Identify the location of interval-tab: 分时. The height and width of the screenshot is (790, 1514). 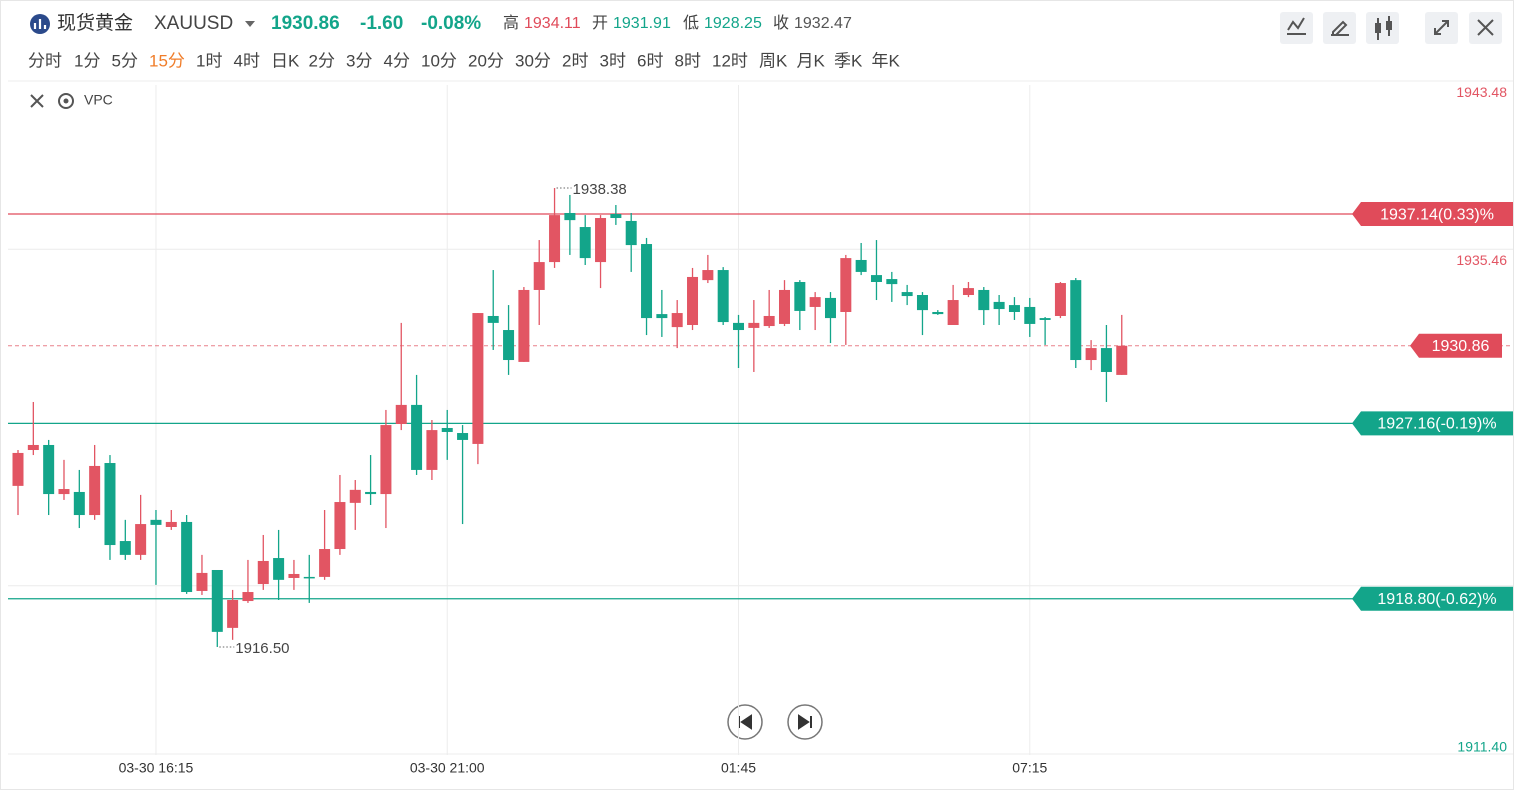
(45, 60).